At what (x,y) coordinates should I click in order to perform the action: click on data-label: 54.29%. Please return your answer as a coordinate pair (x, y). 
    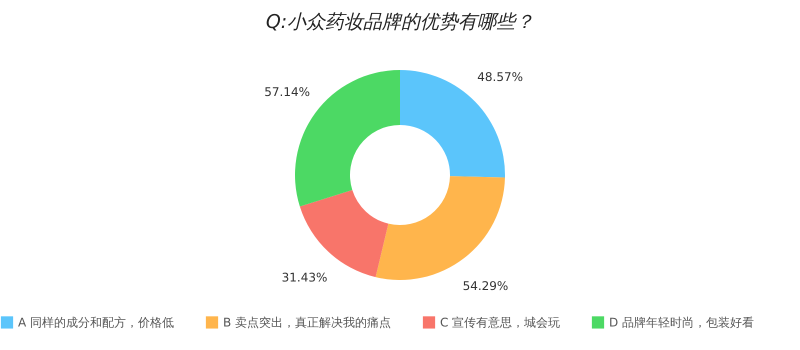
    Looking at the image, I should click on (485, 285).